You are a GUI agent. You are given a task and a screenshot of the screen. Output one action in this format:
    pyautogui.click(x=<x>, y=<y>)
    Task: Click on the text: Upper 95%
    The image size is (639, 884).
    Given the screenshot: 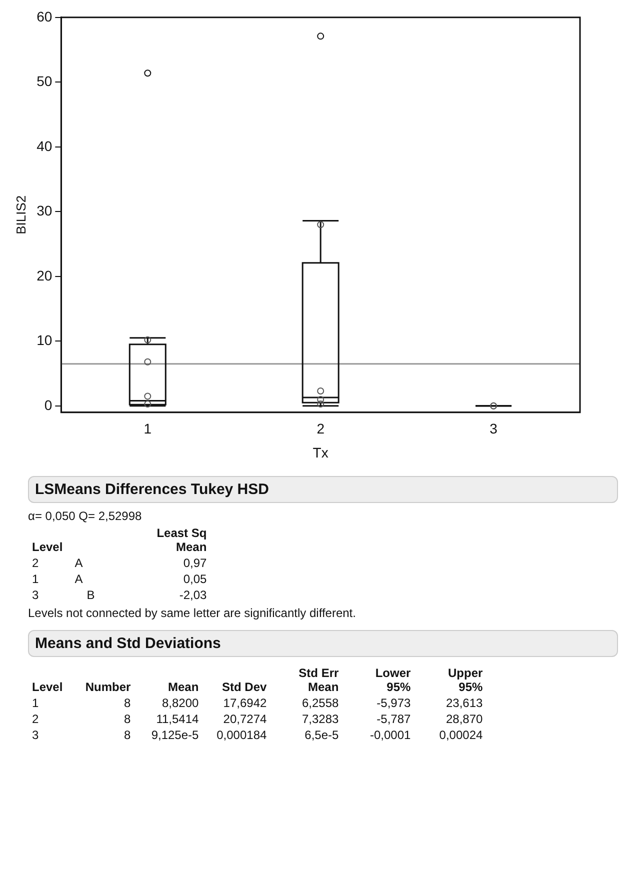 What is the action you would take?
    pyautogui.click(x=465, y=680)
    